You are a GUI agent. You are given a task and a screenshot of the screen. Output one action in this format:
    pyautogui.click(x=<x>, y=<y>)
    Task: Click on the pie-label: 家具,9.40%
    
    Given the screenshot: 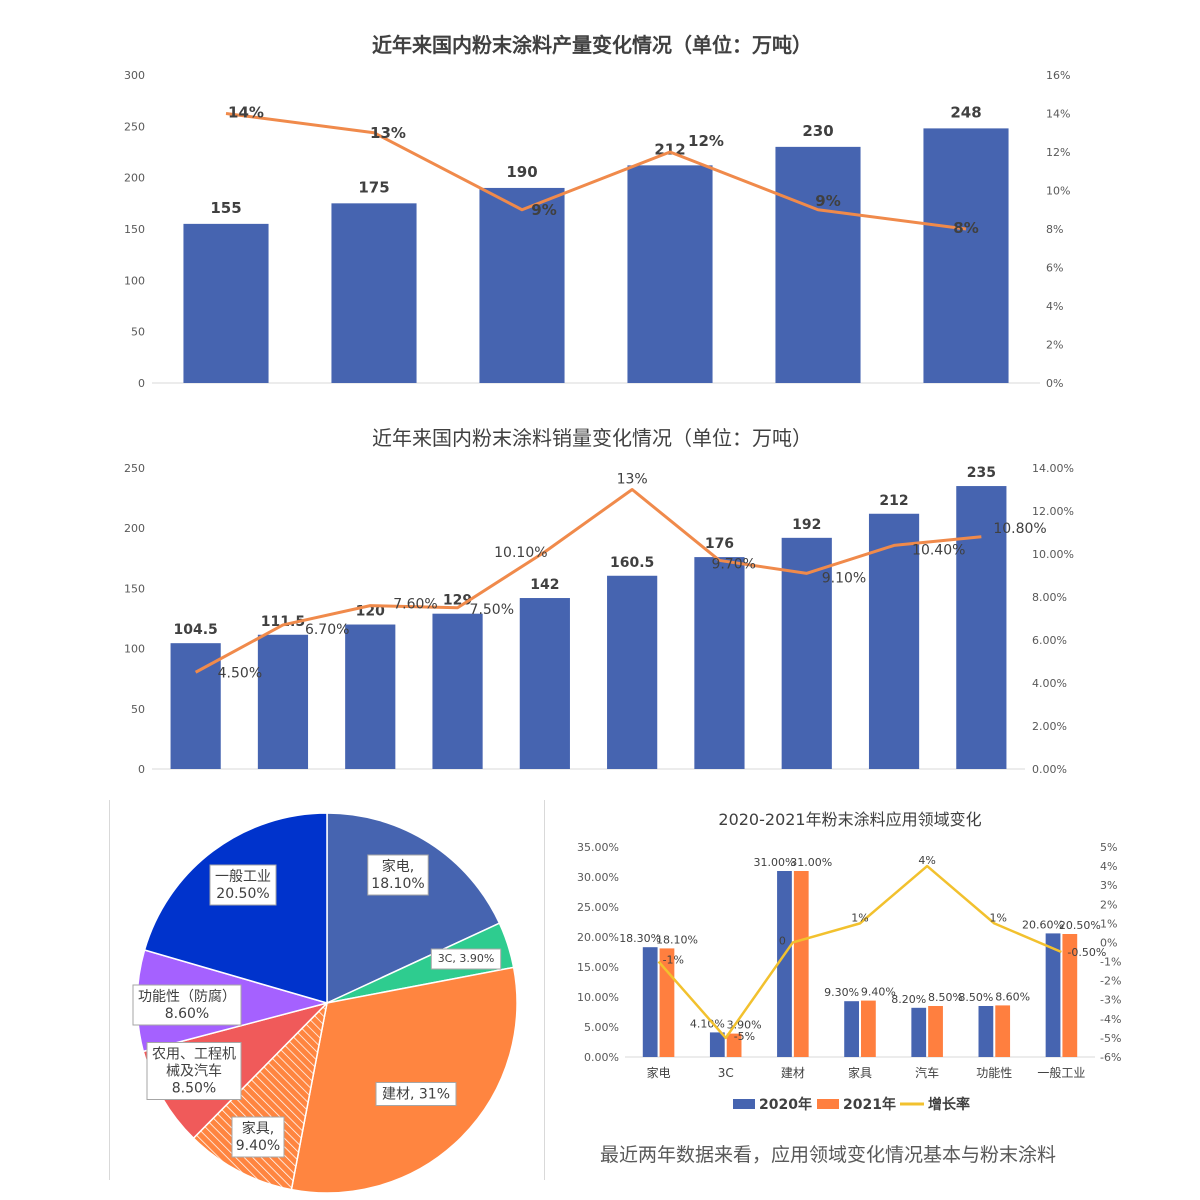 What is the action you would take?
    pyautogui.click(x=258, y=1137)
    